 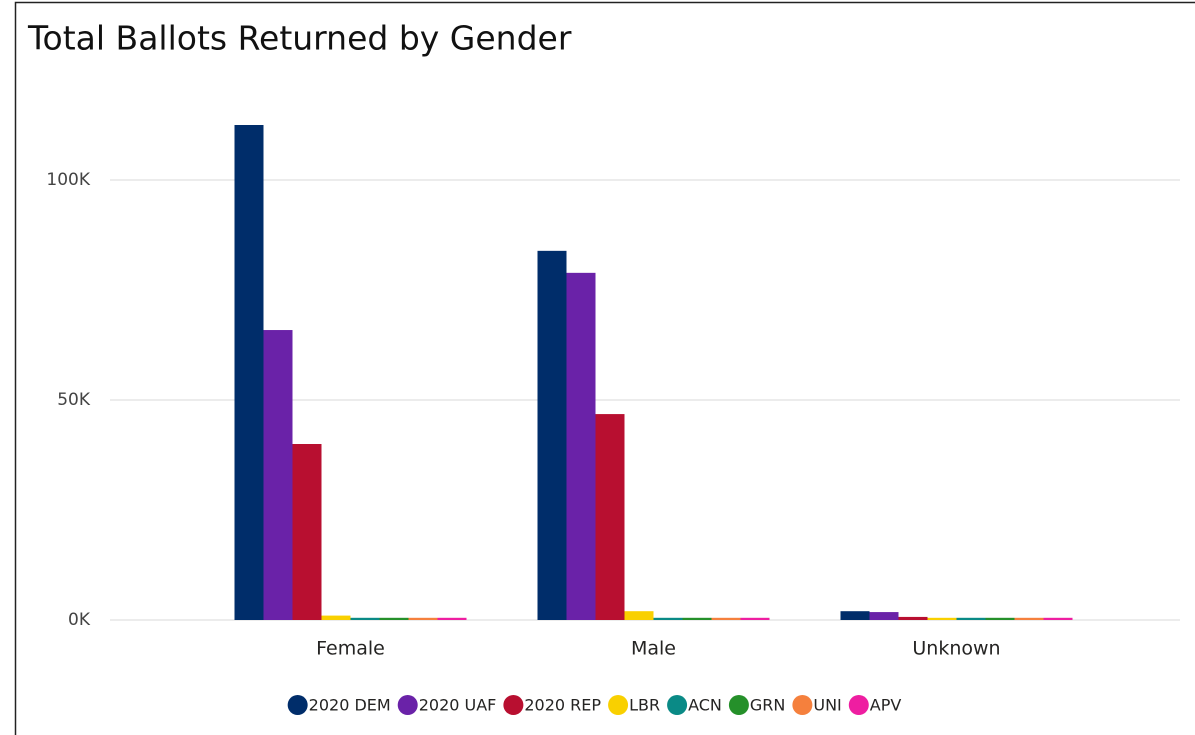 I want to click on y-tick-label: 50K, so click(x=74, y=400).